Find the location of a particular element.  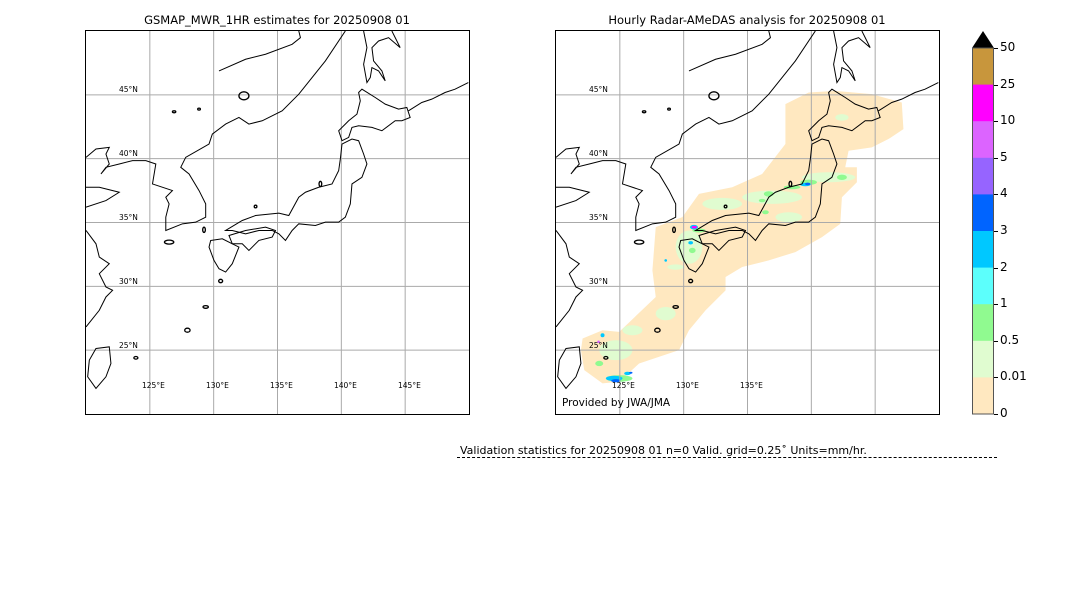

precip-colorbar is located at coordinates (983, 223).